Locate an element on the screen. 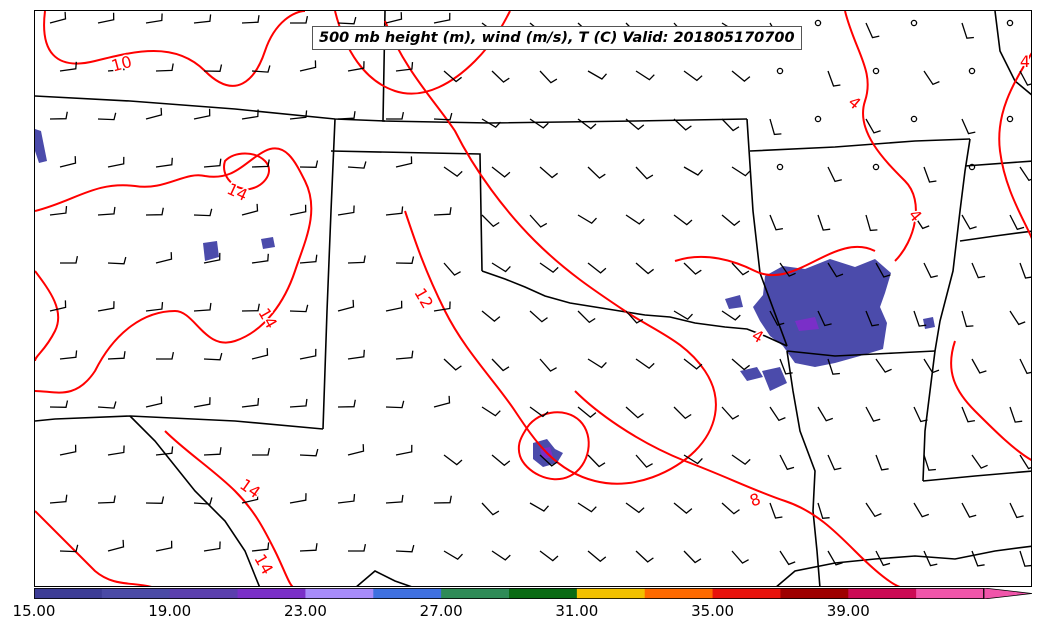 This screenshot has width=1041, height=633. precip-area-edge is located at coordinates (41, 146).